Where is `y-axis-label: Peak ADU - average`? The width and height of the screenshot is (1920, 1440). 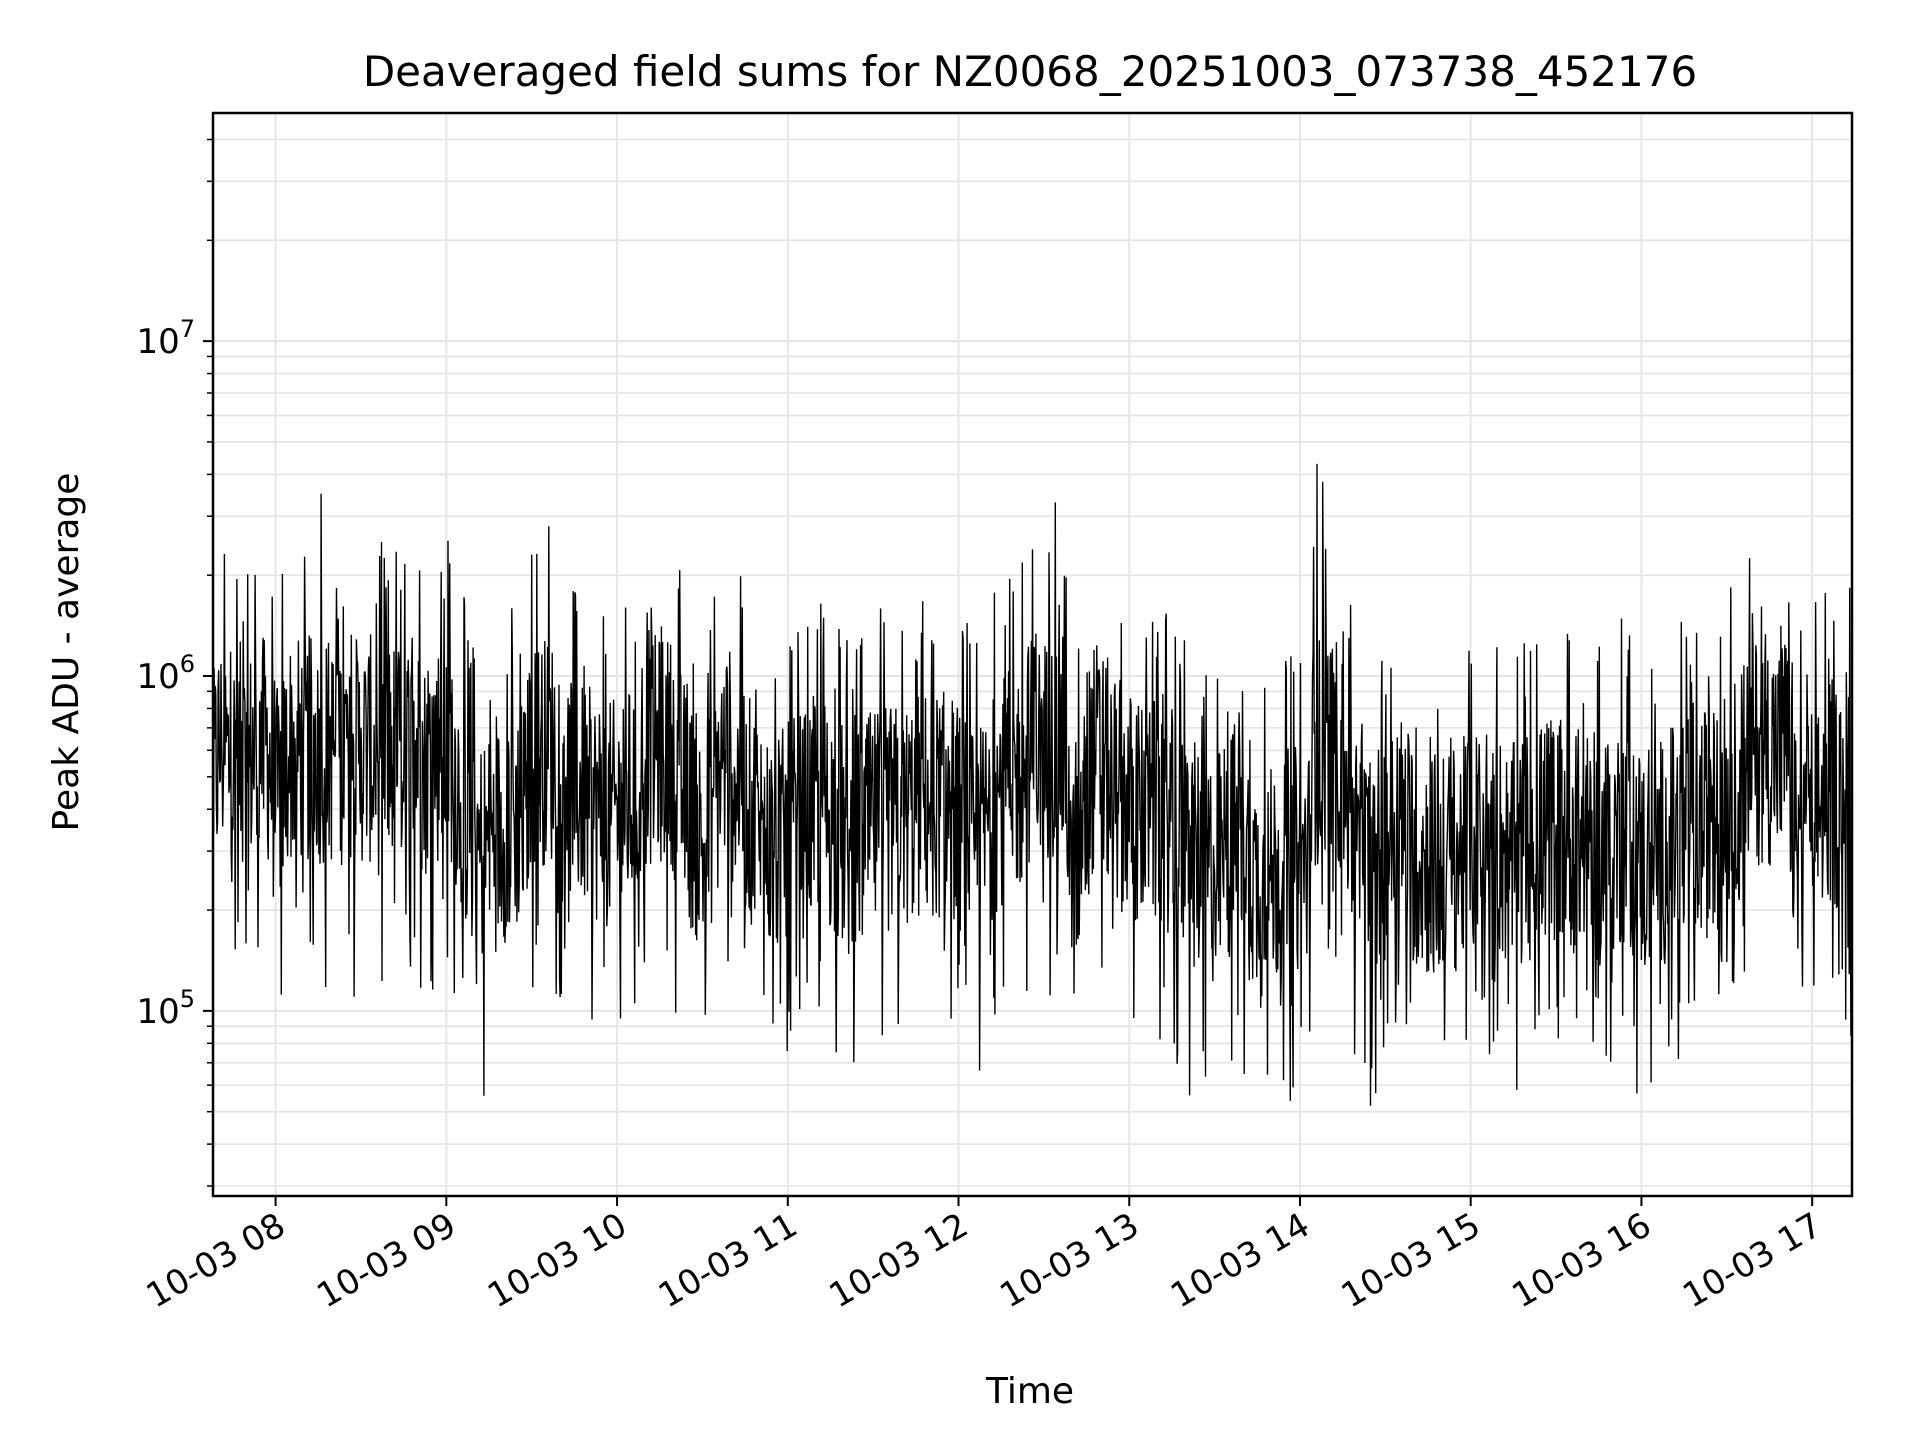
y-axis-label: Peak ADU - average is located at coordinates (66, 652).